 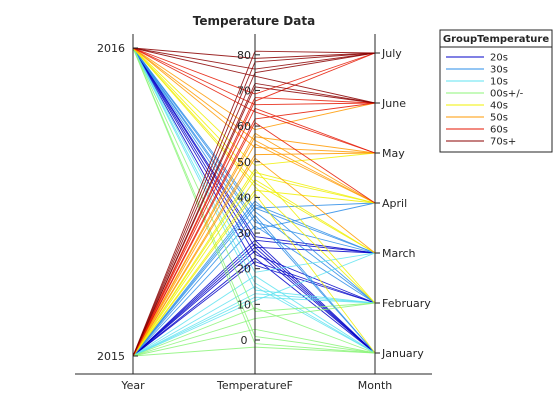 I want to click on temp-tick-label-20: 20, so click(x=244, y=269).